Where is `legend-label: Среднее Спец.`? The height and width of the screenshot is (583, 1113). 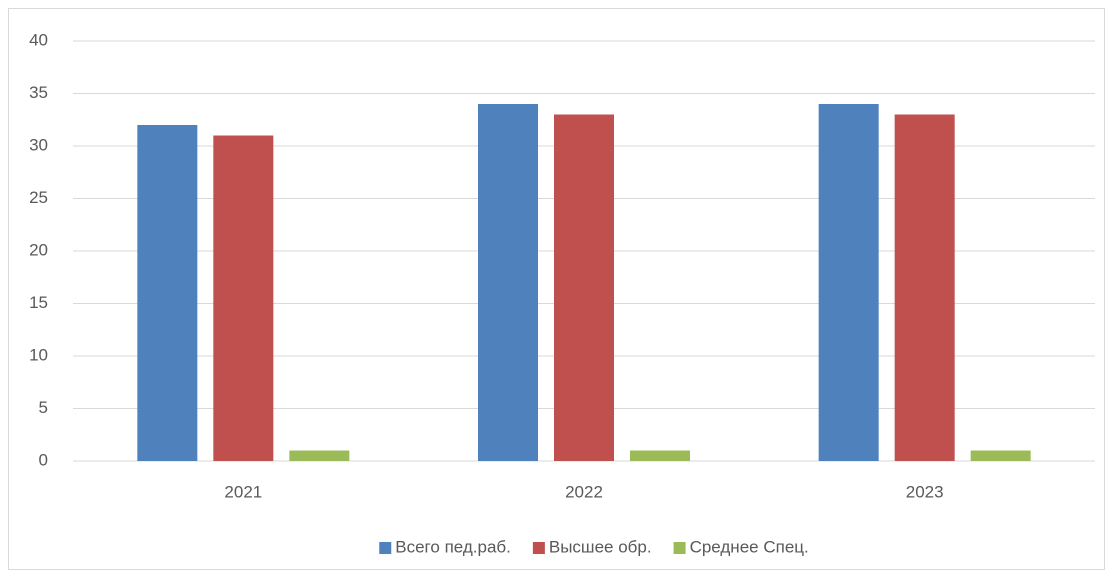 legend-label: Среднее Спец. is located at coordinates (749, 546).